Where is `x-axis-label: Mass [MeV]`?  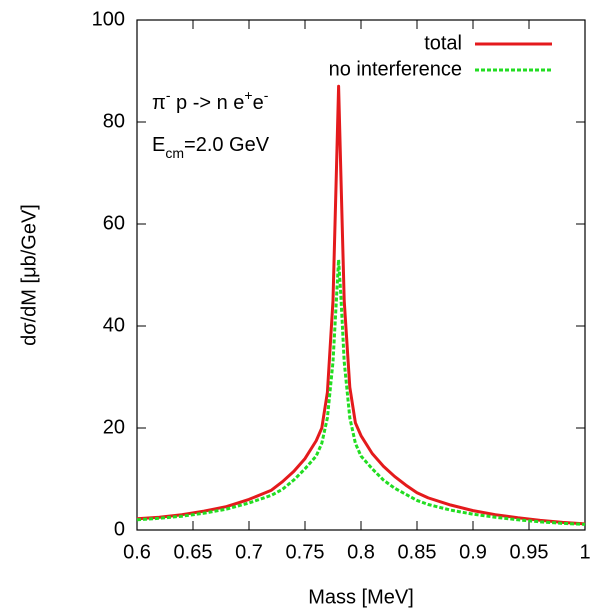 x-axis-label: Mass [MeV] is located at coordinates (361, 597).